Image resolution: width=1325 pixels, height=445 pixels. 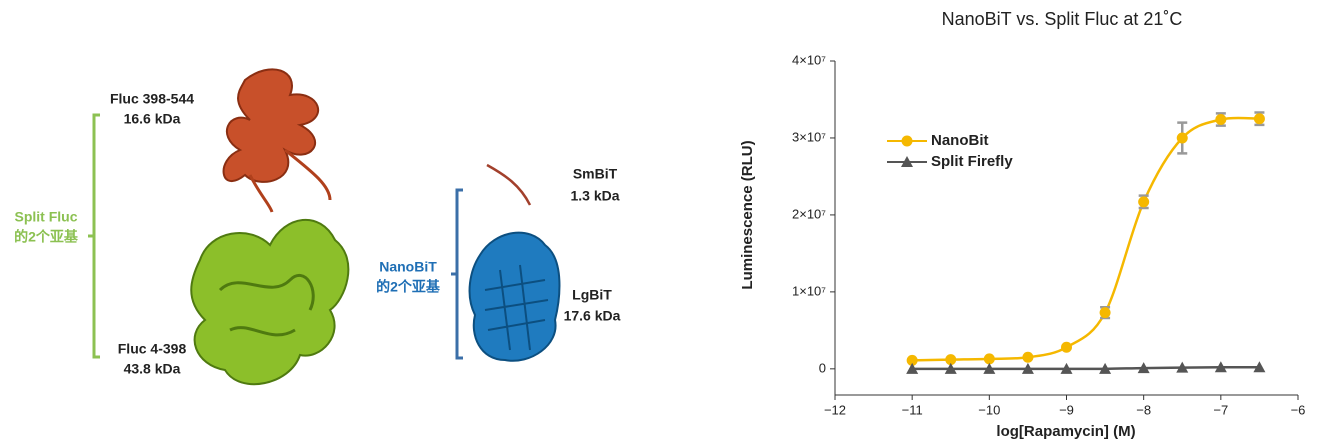 I want to click on label: NanoBiT, so click(x=408, y=267).